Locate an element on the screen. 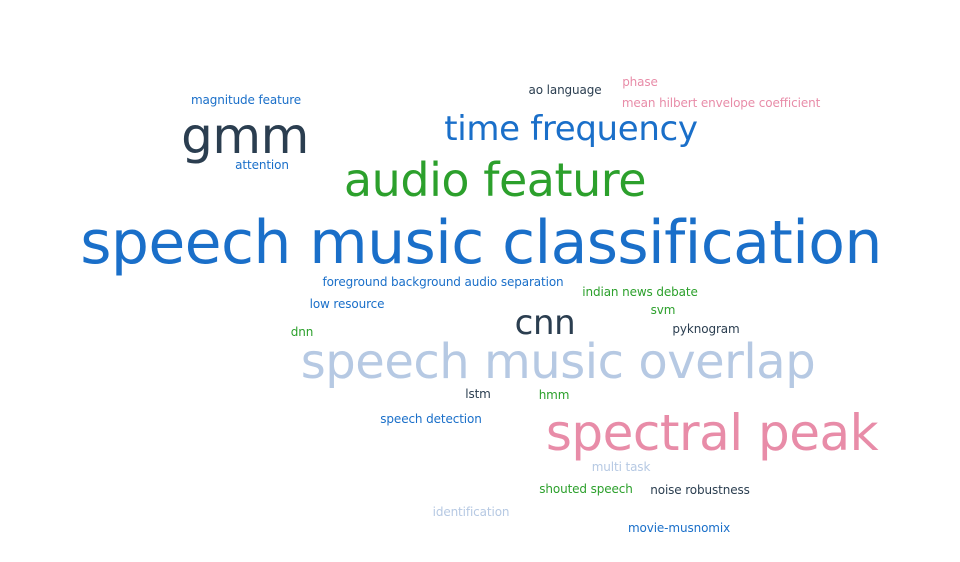  word-speech-music-overlap: speech music overlap is located at coordinates (558, 362).